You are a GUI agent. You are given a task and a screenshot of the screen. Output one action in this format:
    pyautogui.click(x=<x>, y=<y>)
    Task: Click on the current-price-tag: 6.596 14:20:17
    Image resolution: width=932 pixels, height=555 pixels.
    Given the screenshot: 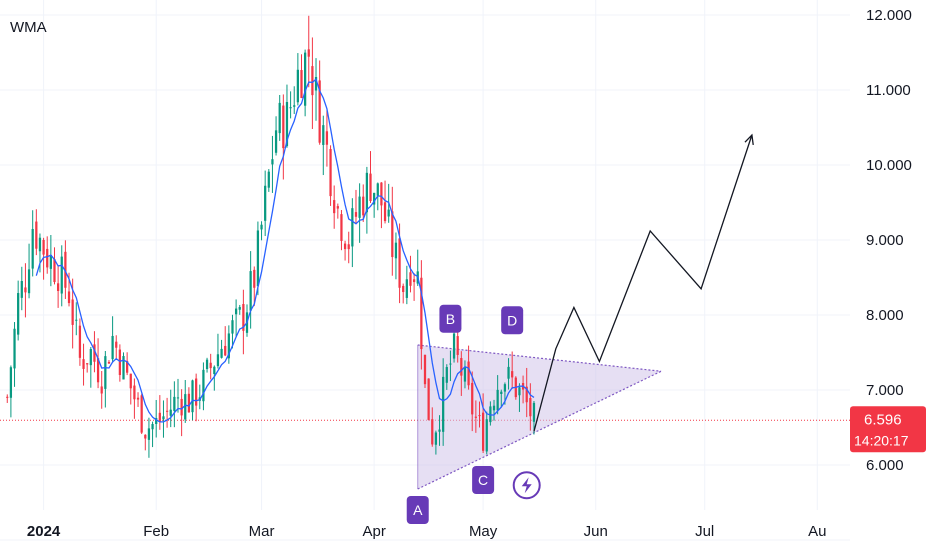 What is the action you would take?
    pyautogui.click(x=888, y=429)
    